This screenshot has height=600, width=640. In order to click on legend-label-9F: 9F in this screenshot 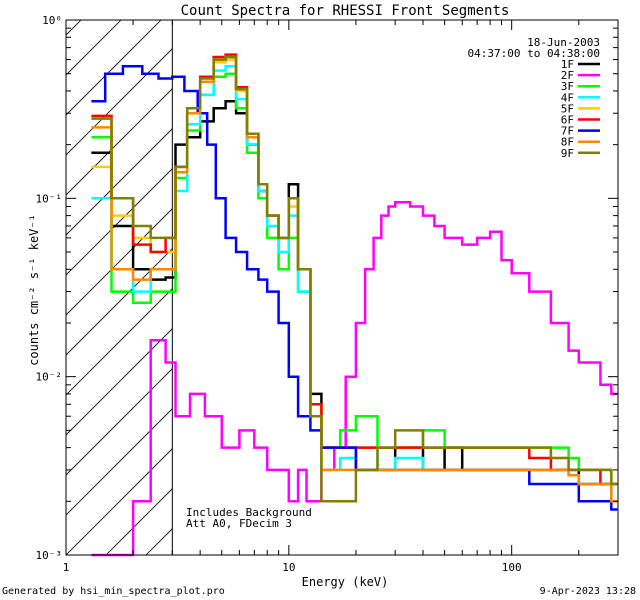, I will do `click(567, 153)`.